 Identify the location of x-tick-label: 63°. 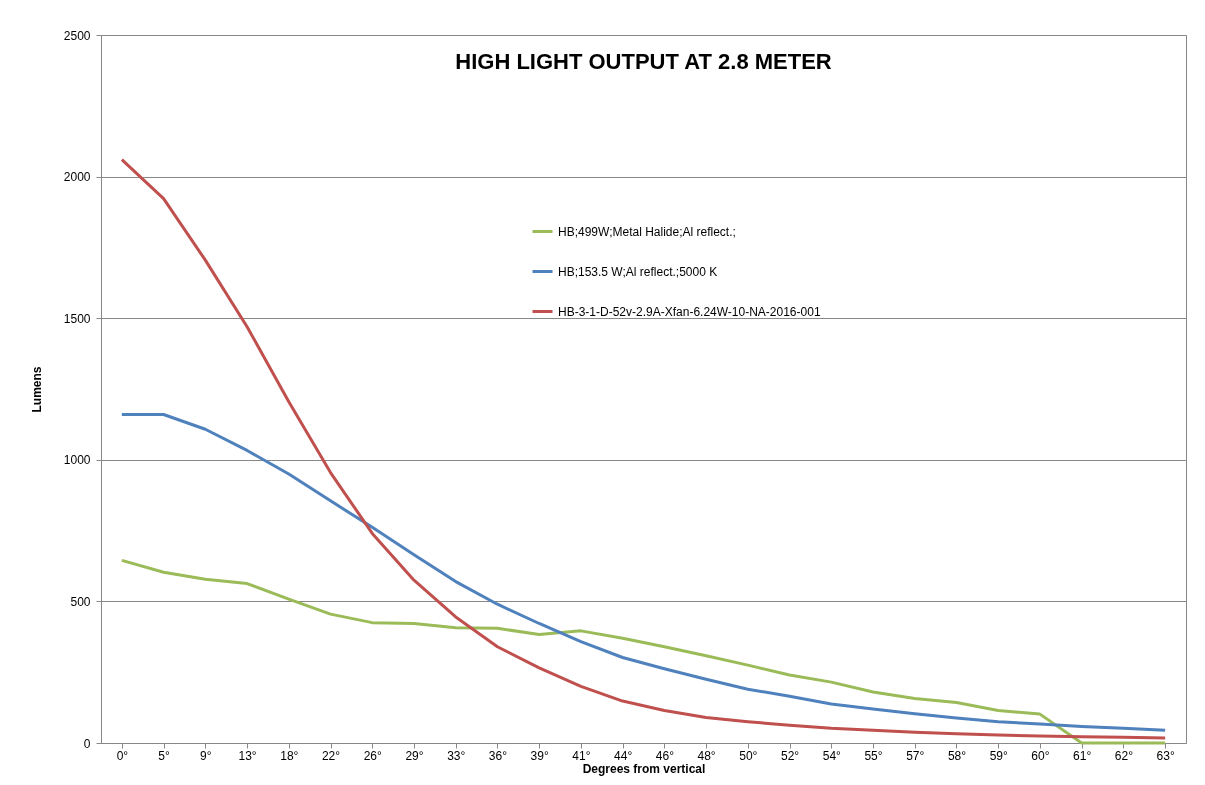
(1165, 755).